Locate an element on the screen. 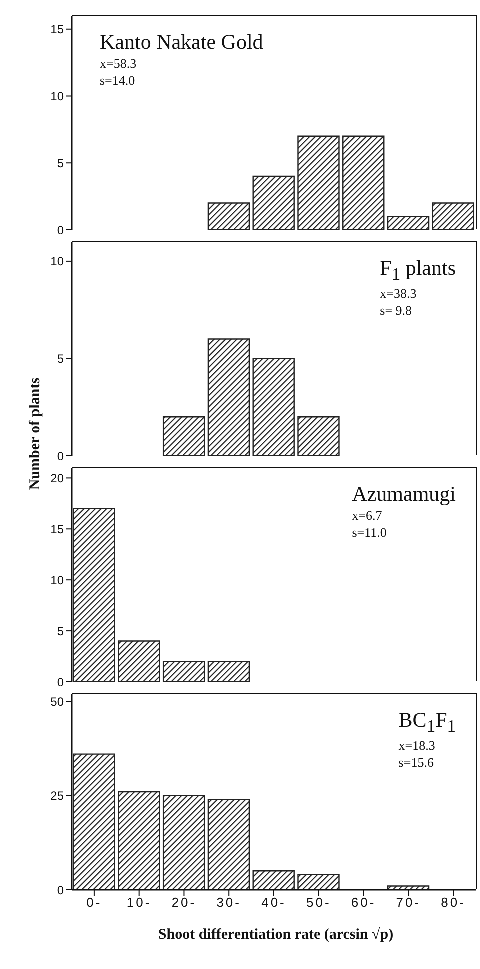  y-tick-label: 25 is located at coordinates (57, 796).